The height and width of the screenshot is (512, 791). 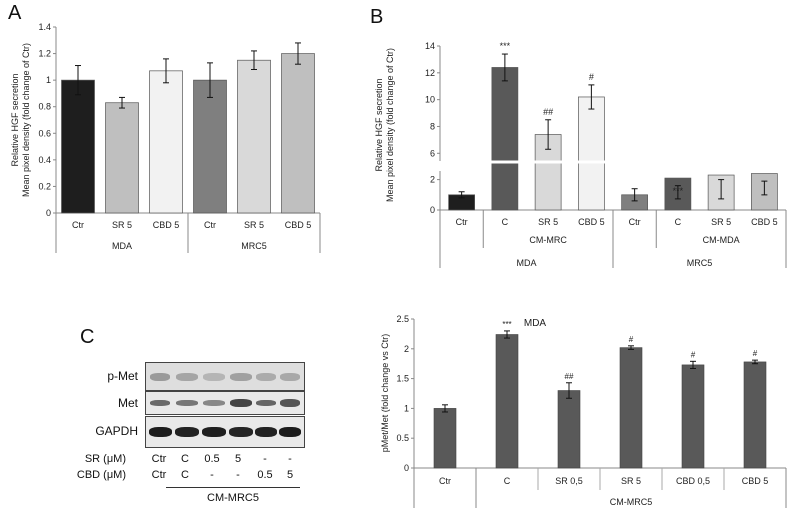 What do you see at coordinates (159, 459) in the screenshot?
I see `treatment-cell: Ctr` at bounding box center [159, 459].